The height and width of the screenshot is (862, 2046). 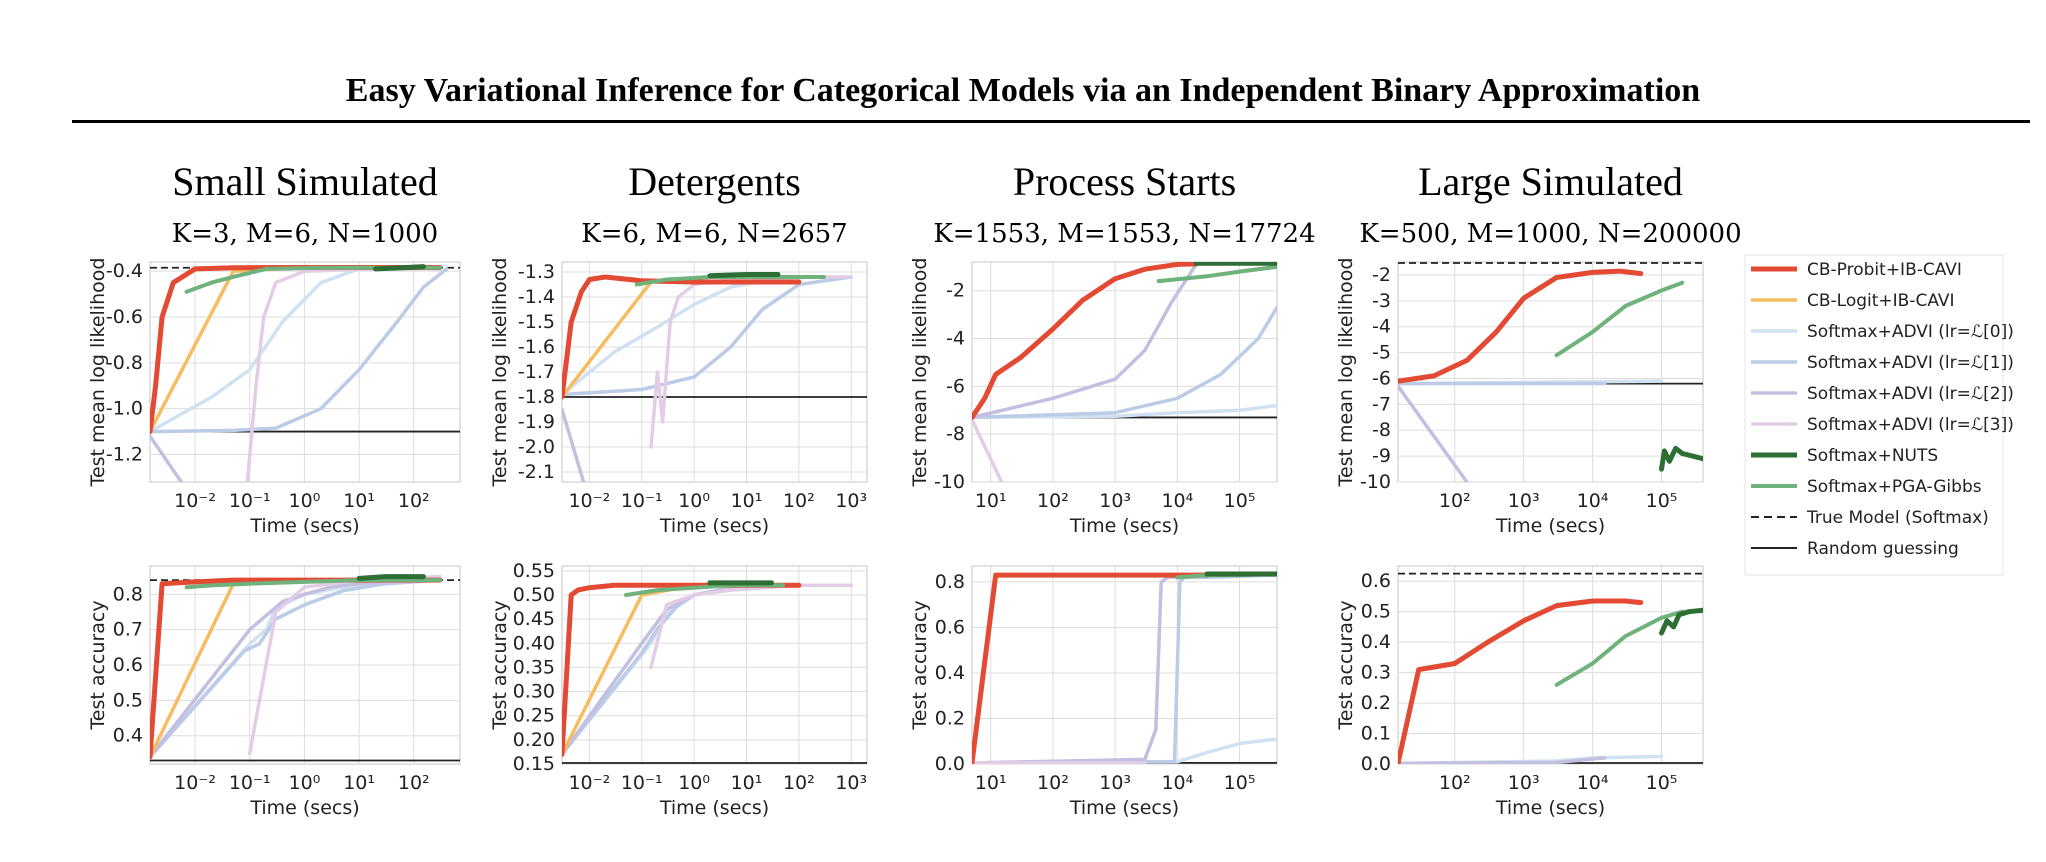 I want to click on panel-title: Large Simulated, so click(x=1550, y=181).